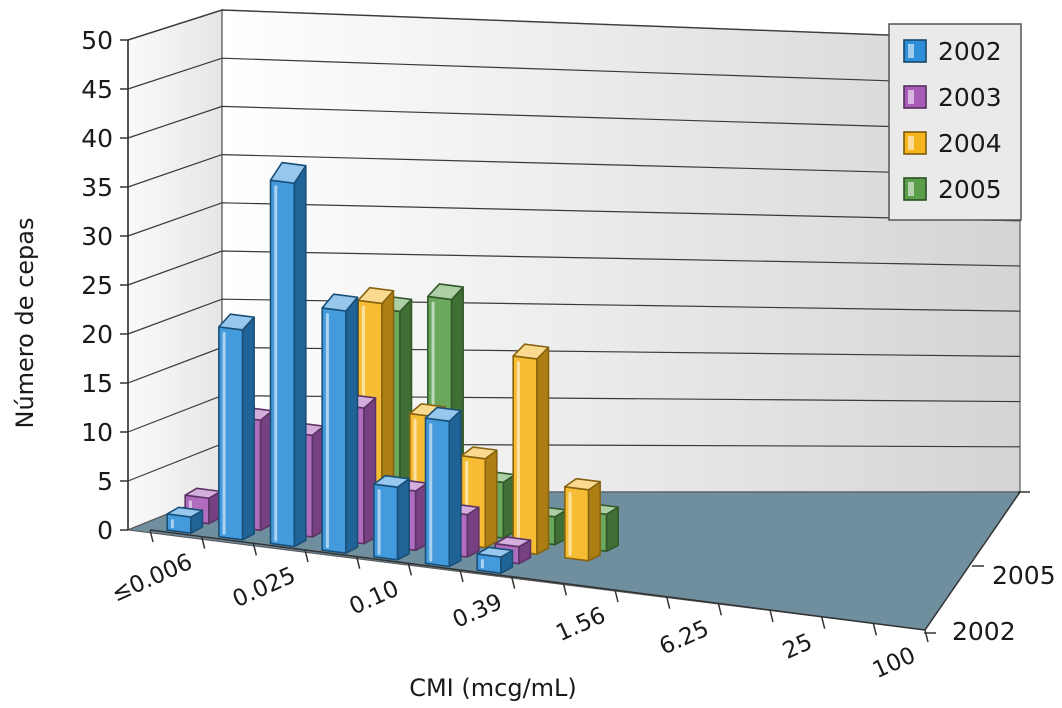 The height and width of the screenshot is (708, 1062). I want to click on x-tick-label: 100, so click(894, 663).